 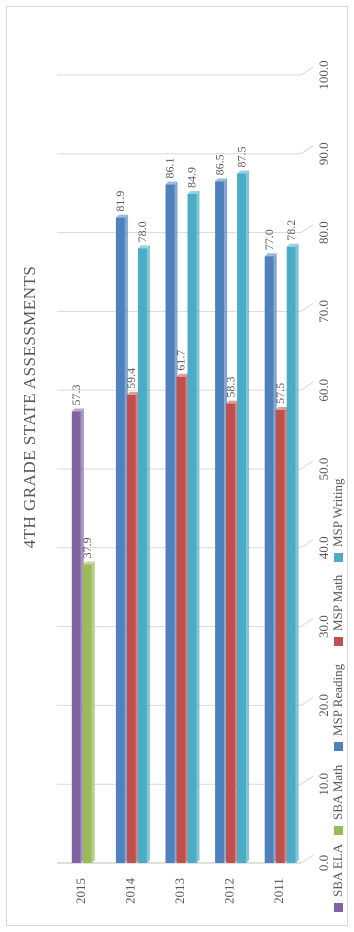 What do you see at coordinates (129, 891) in the screenshot?
I see `category-label: 2014` at bounding box center [129, 891].